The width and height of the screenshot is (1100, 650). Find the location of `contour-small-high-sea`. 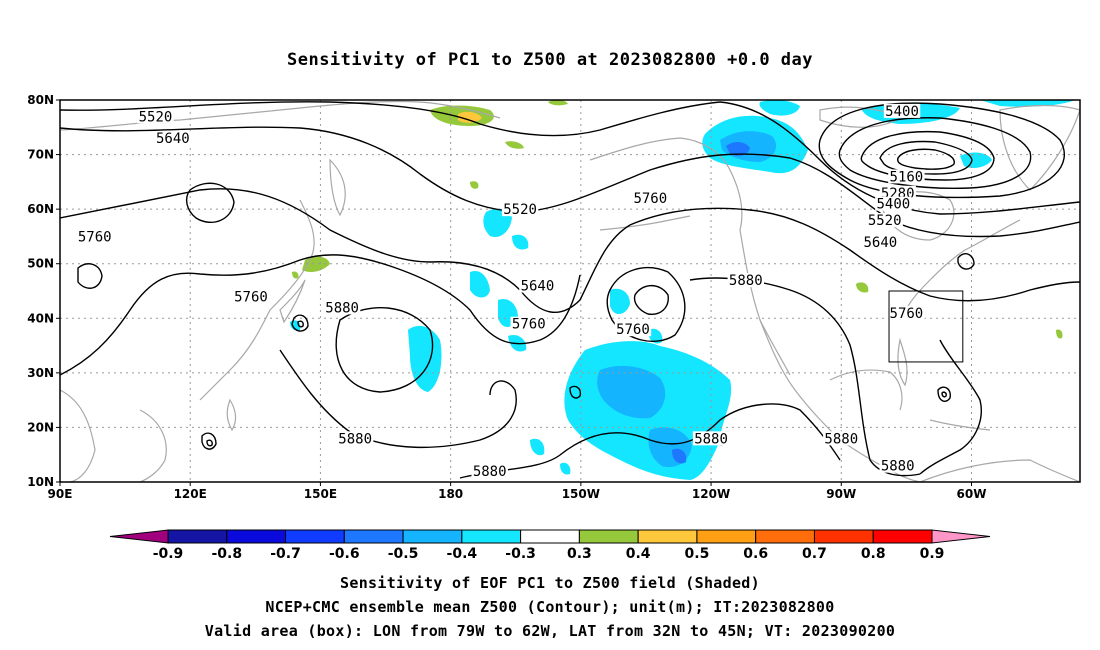

contour-small-high-sea is located at coordinates (209, 441).